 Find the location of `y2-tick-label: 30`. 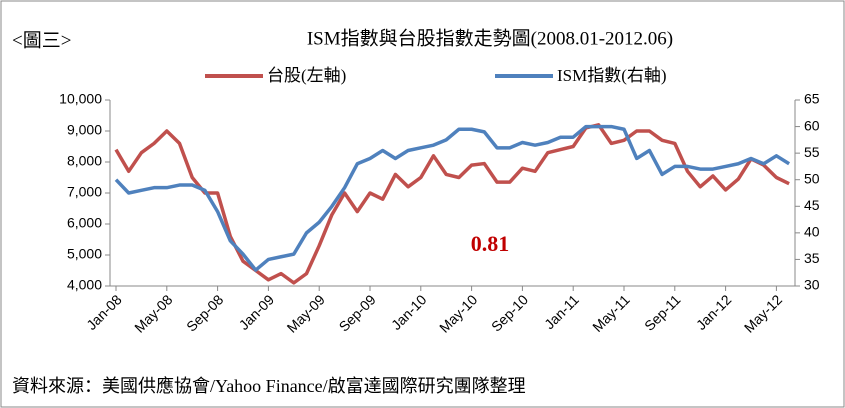

y2-tick-label: 30 is located at coordinates (812, 285).